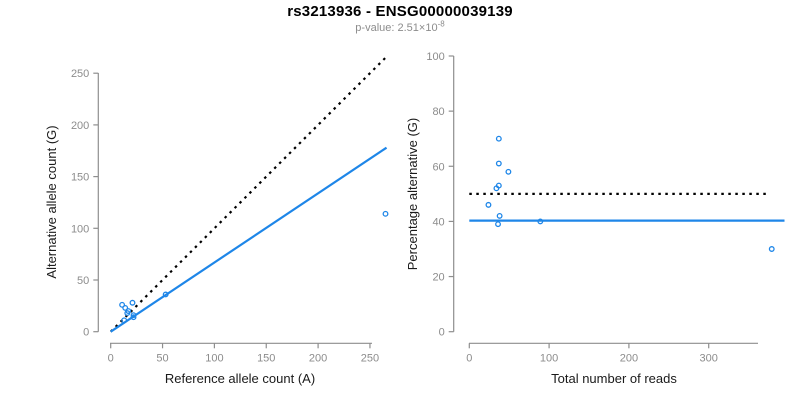  What do you see at coordinates (709, 358) in the screenshot?
I see `x-tick-label: 300` at bounding box center [709, 358].